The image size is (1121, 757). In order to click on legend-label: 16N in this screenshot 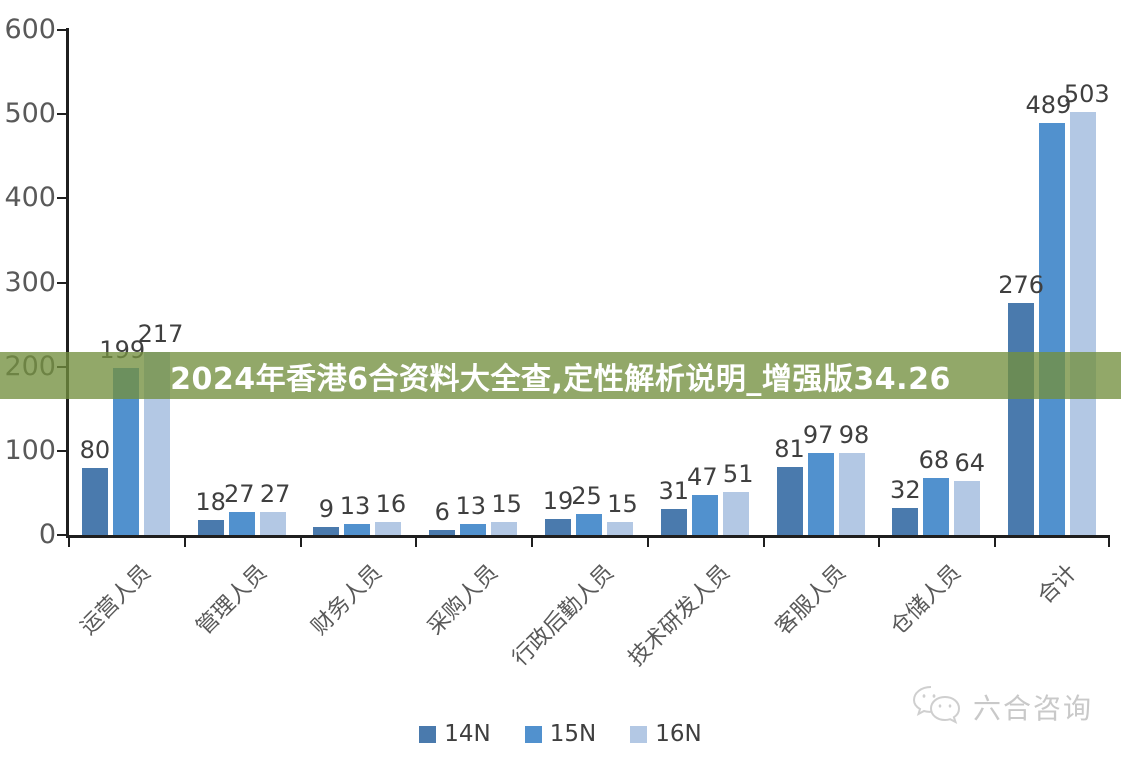, I will do `click(678, 734)`.